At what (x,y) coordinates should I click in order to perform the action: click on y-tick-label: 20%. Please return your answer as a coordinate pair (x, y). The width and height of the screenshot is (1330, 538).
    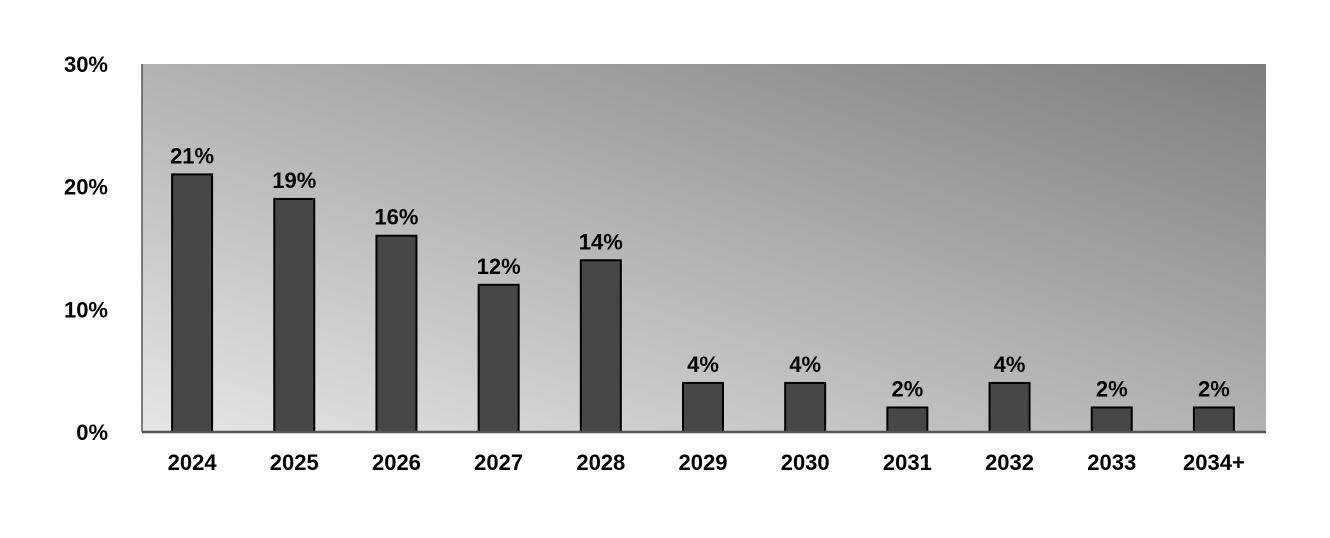
    Looking at the image, I should click on (86, 187).